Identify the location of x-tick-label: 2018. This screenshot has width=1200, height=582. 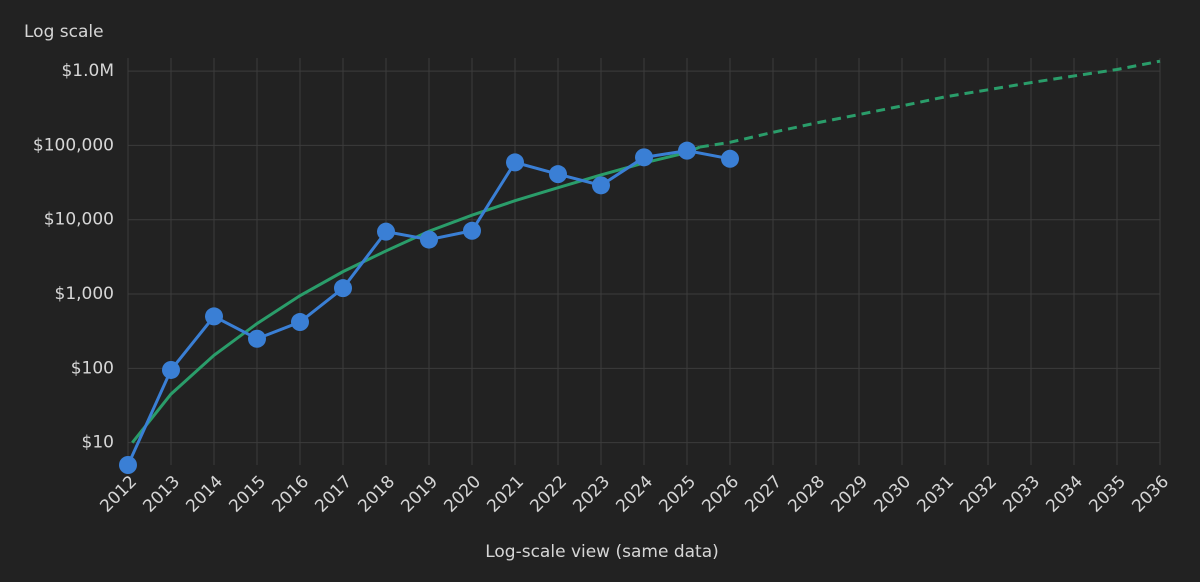
(376, 494).